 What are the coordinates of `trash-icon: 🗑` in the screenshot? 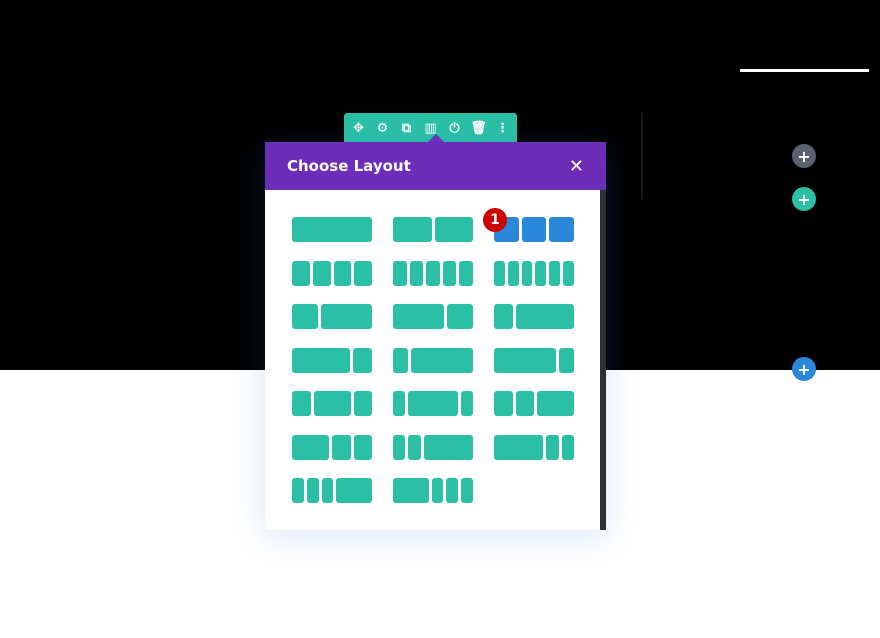 It's located at (478, 128).